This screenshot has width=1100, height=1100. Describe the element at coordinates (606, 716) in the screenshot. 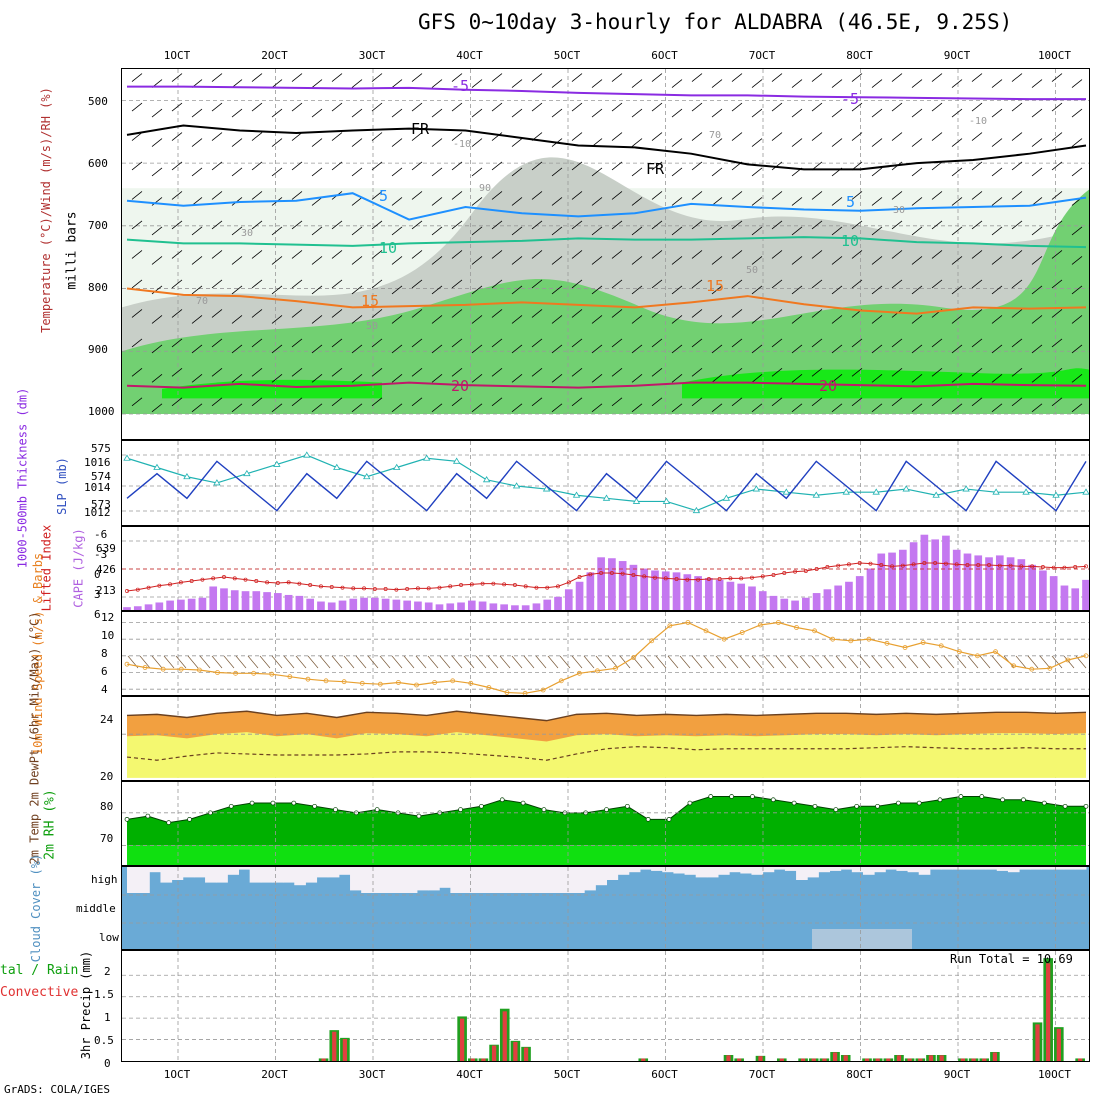

I see `temp-line` at that location.